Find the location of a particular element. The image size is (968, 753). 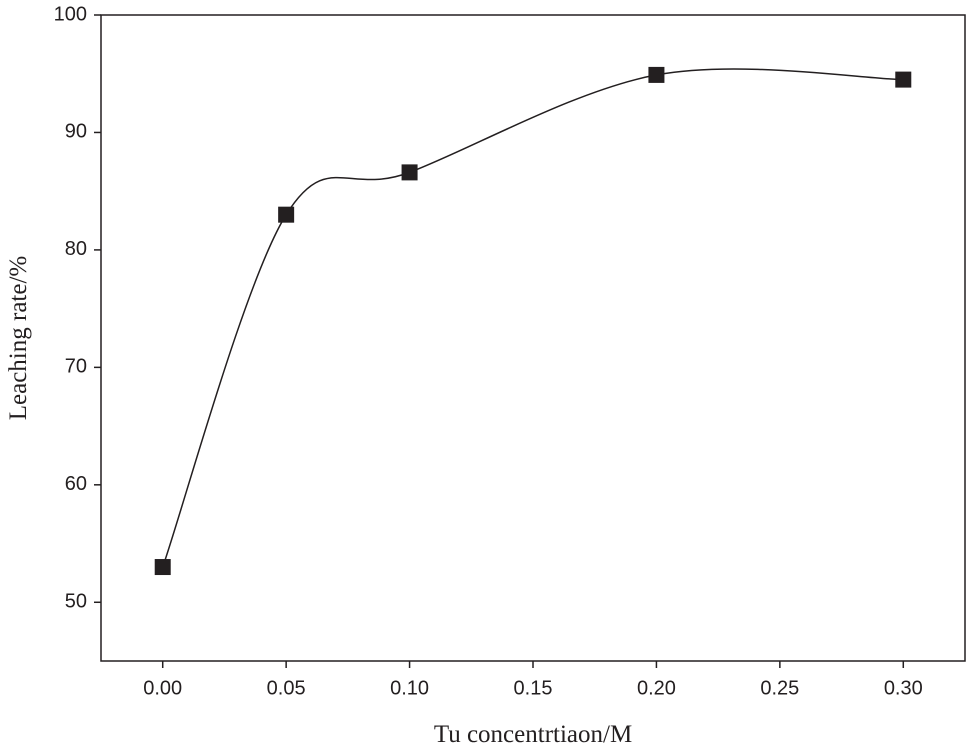

y-tick-label: 100 is located at coordinates (70, 14).